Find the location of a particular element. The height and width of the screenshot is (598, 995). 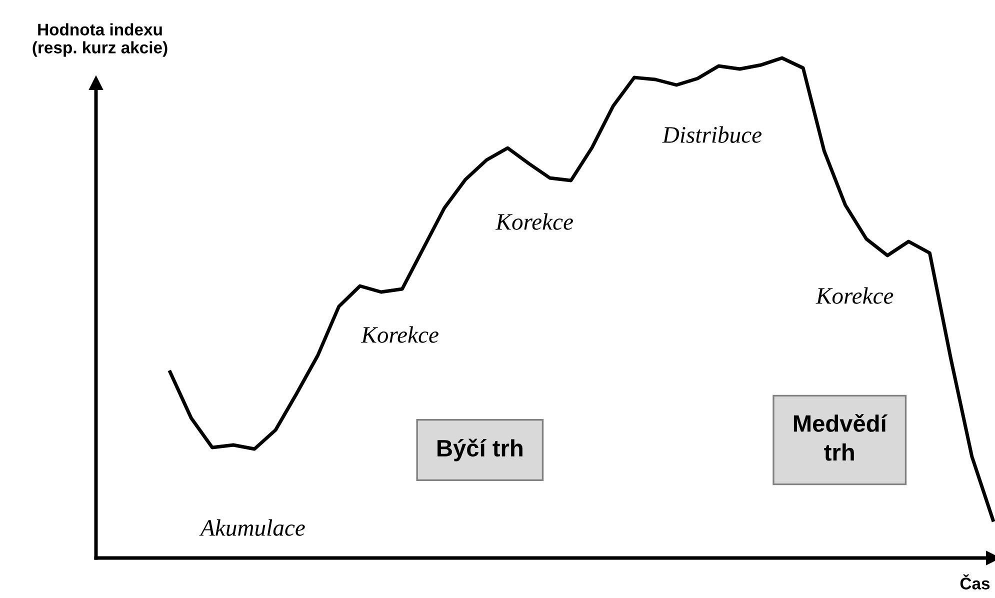

annotation: Medvědí trh is located at coordinates (841, 437).